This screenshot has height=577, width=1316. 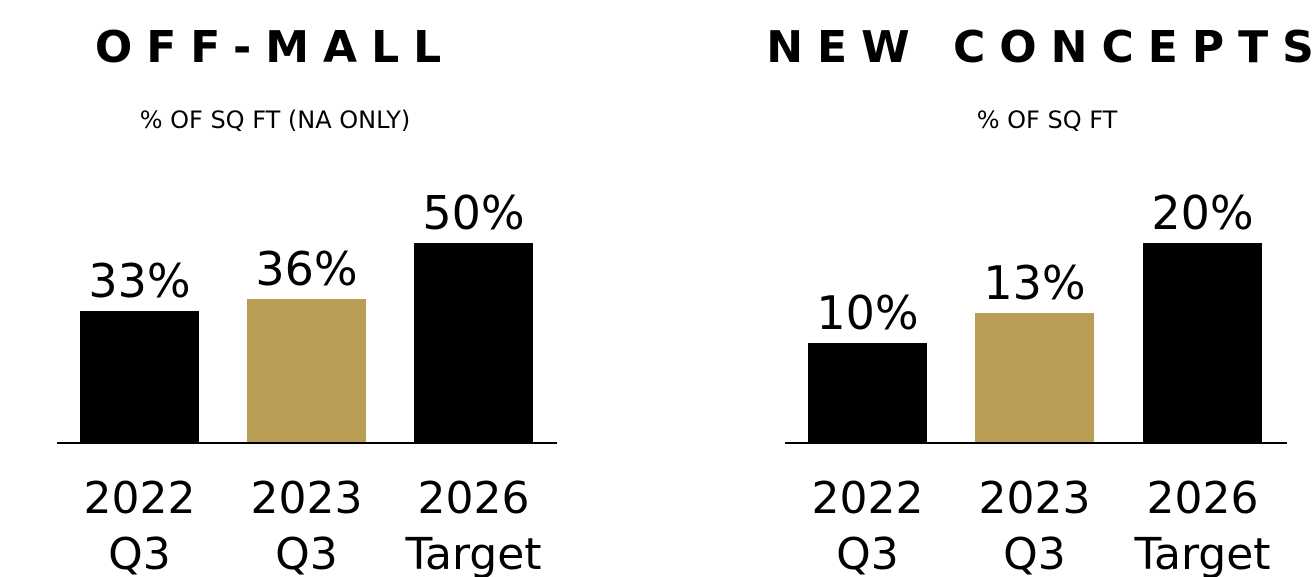 What do you see at coordinates (473, 213) in the screenshot?
I see `value-label: 50%` at bounding box center [473, 213].